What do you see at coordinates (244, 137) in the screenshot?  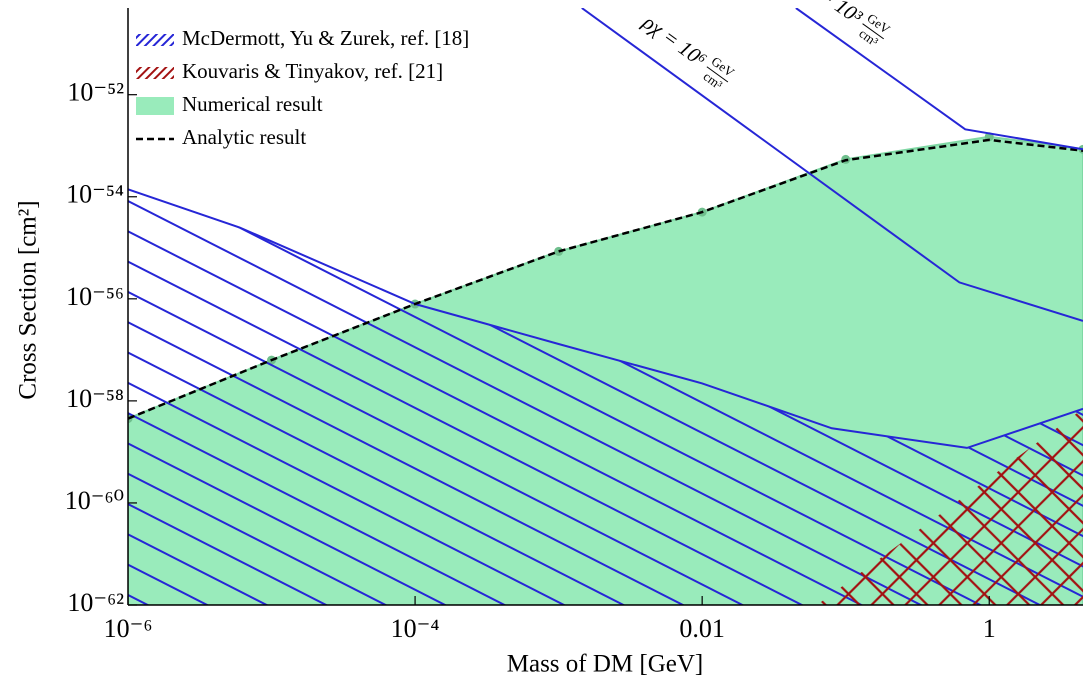 I see `legend-label: Analytic result` at bounding box center [244, 137].